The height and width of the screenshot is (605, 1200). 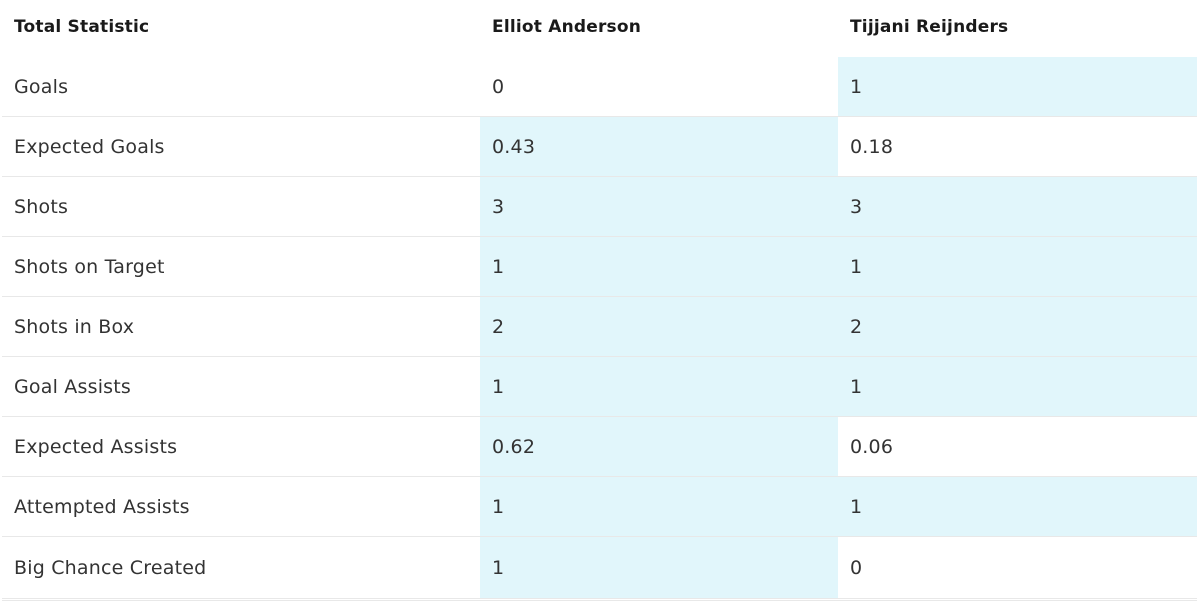 I want to click on header-total-statistic: Total Statistic, so click(x=82, y=27).